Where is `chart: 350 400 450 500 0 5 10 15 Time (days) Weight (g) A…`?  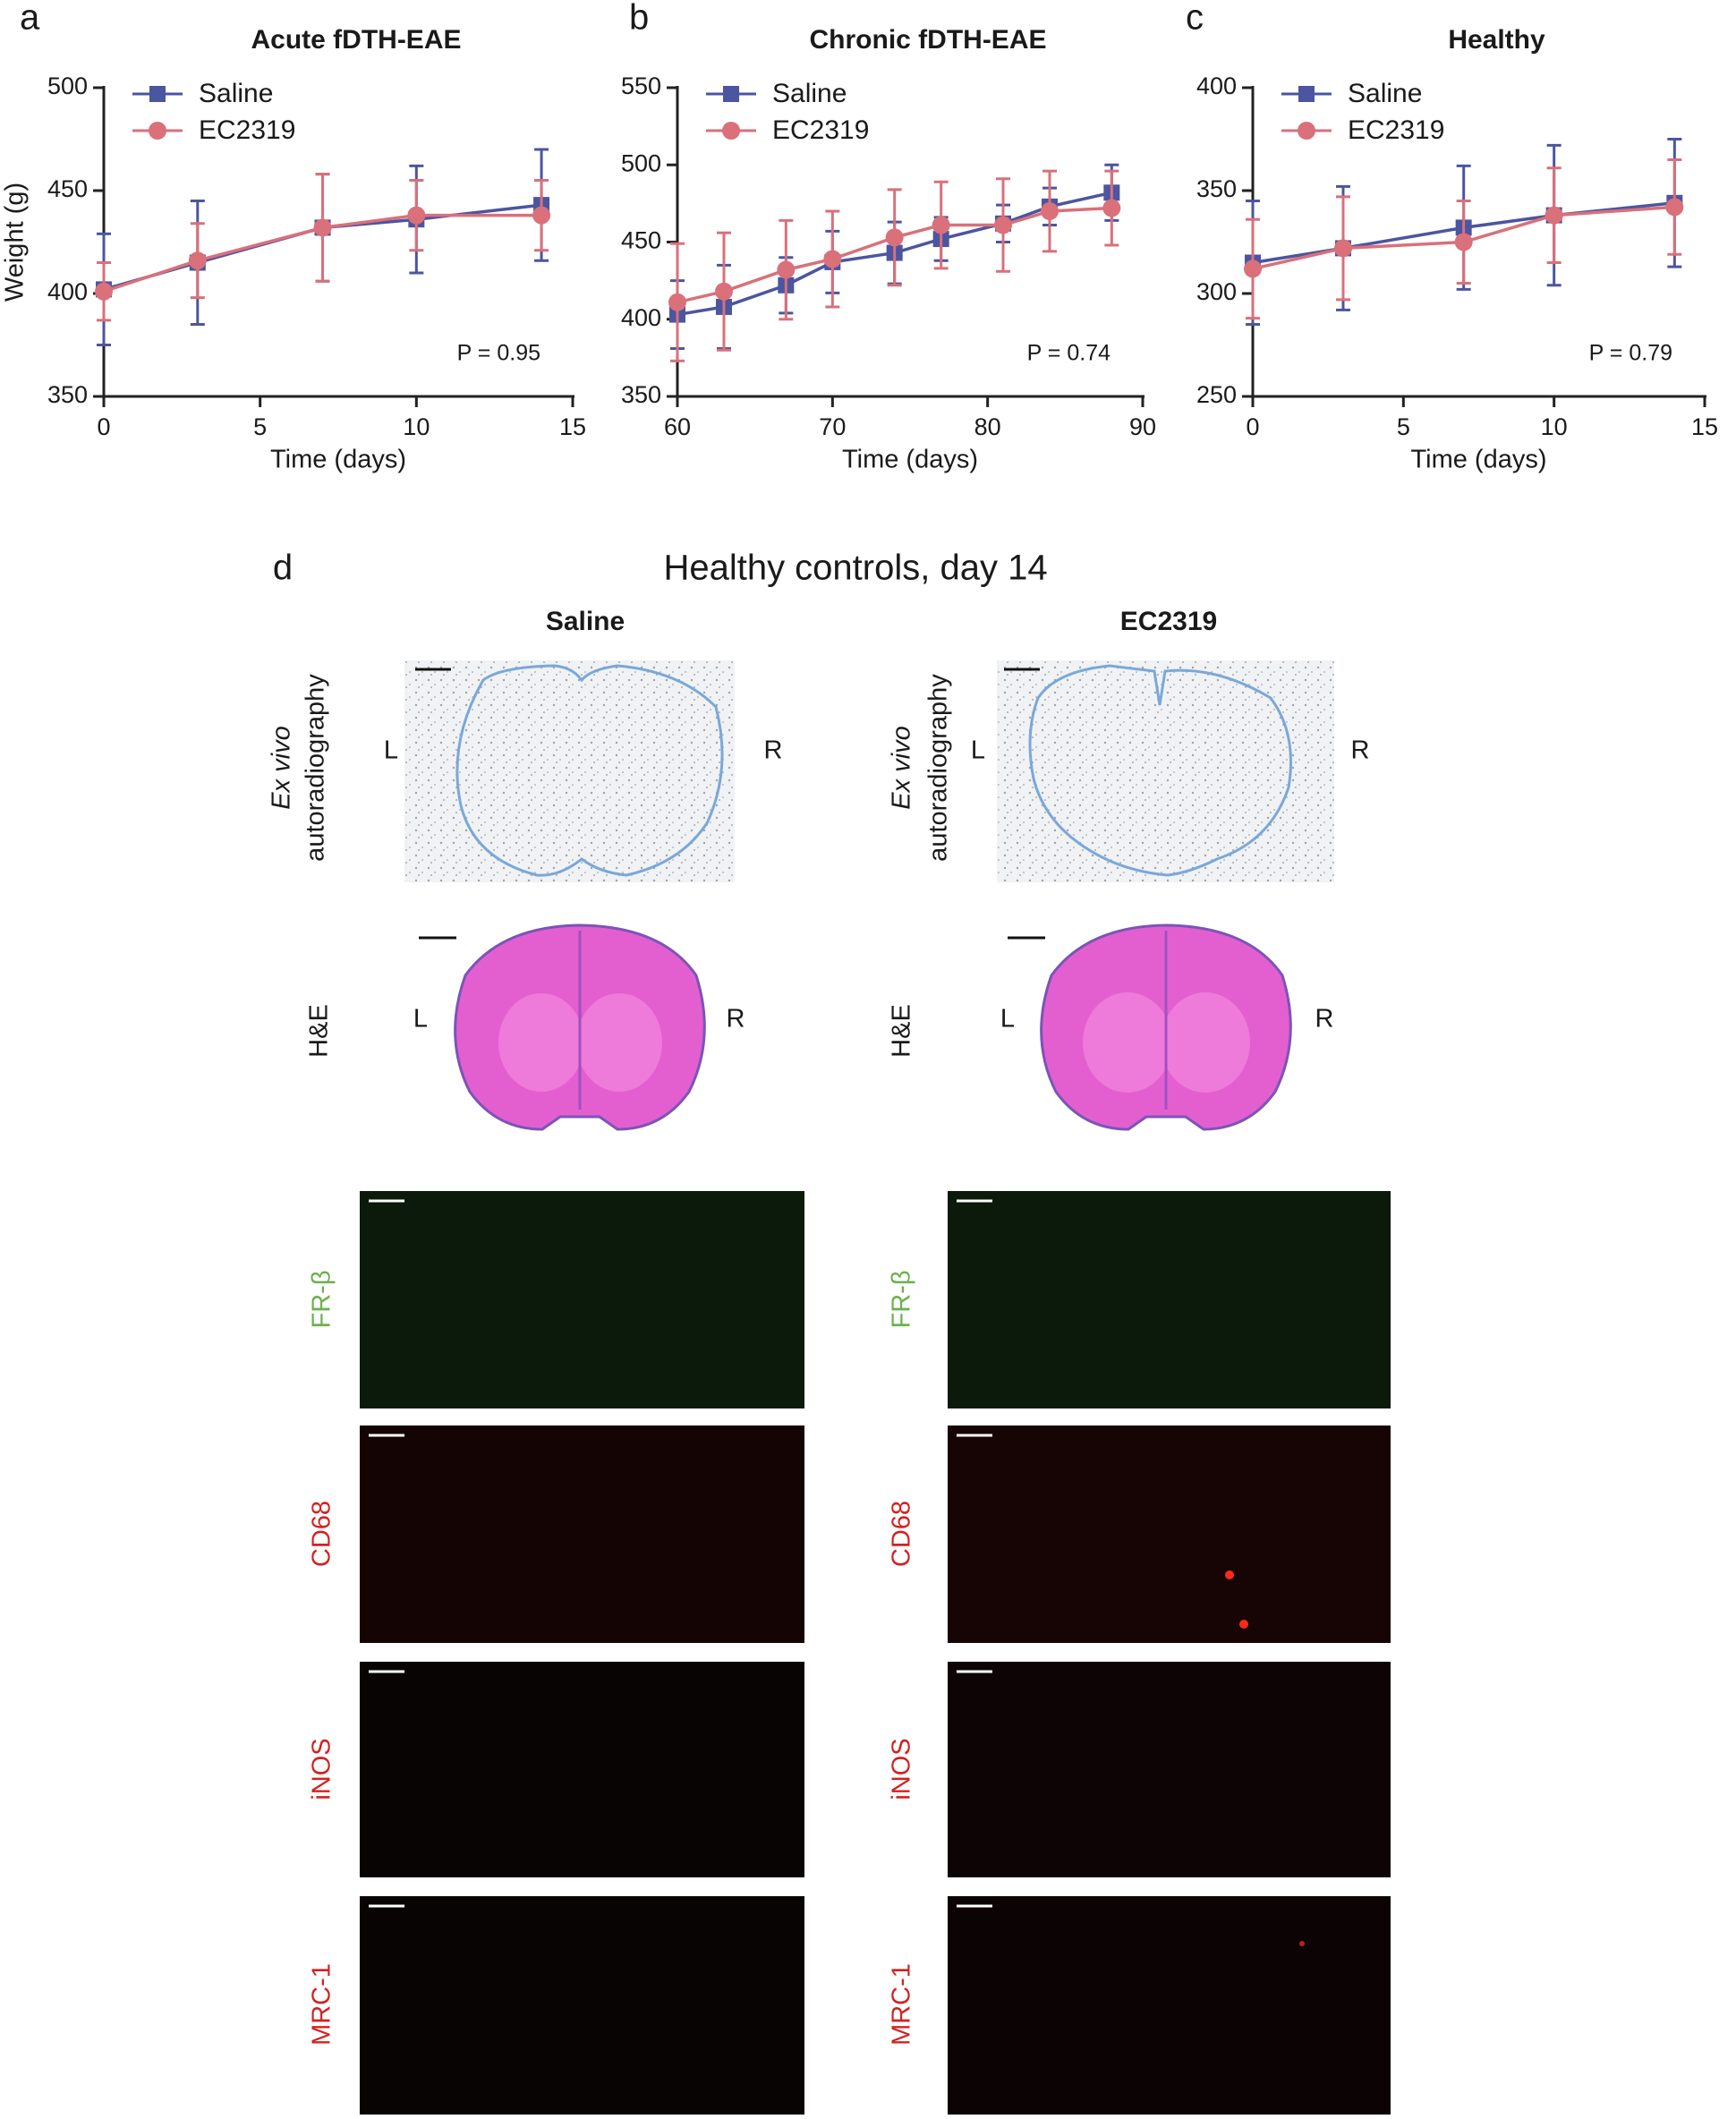
chart: 350 400 450 500 0 5 10 15 Time (days) Weight (g) A… is located at coordinates (293, 237).